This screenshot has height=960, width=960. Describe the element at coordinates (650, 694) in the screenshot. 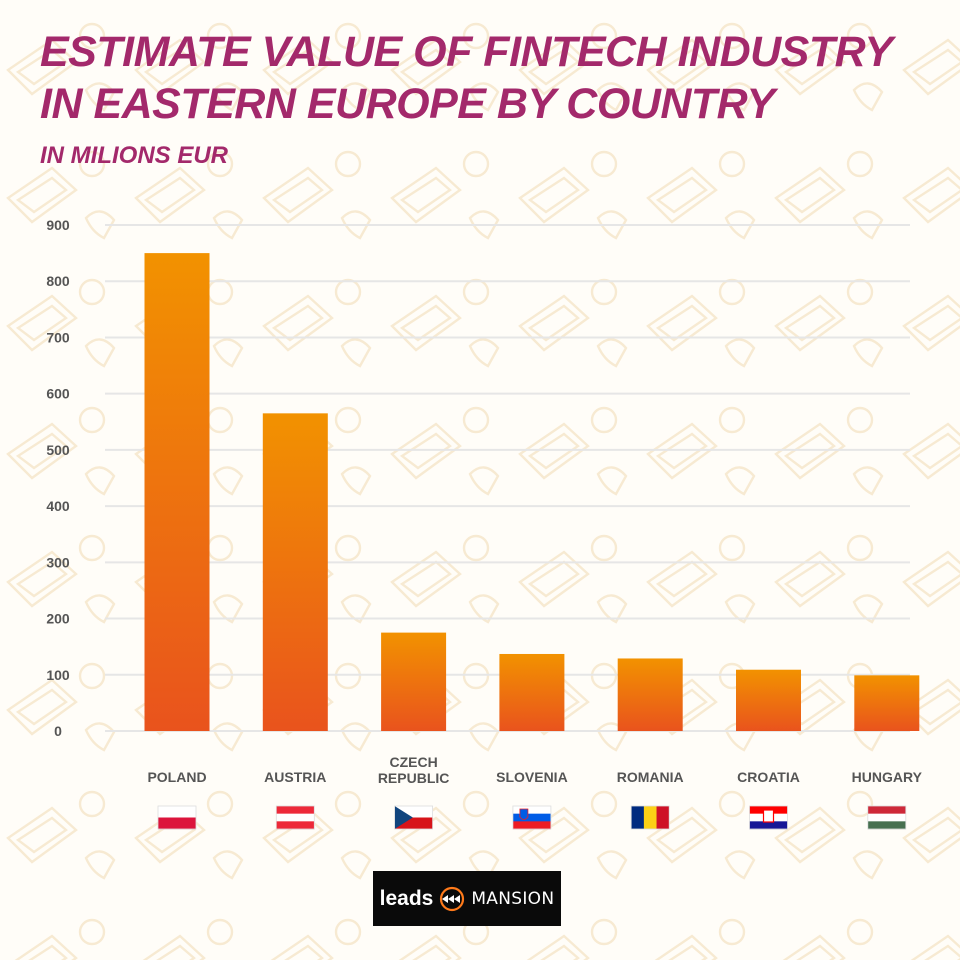

I see `bar-romania` at that location.